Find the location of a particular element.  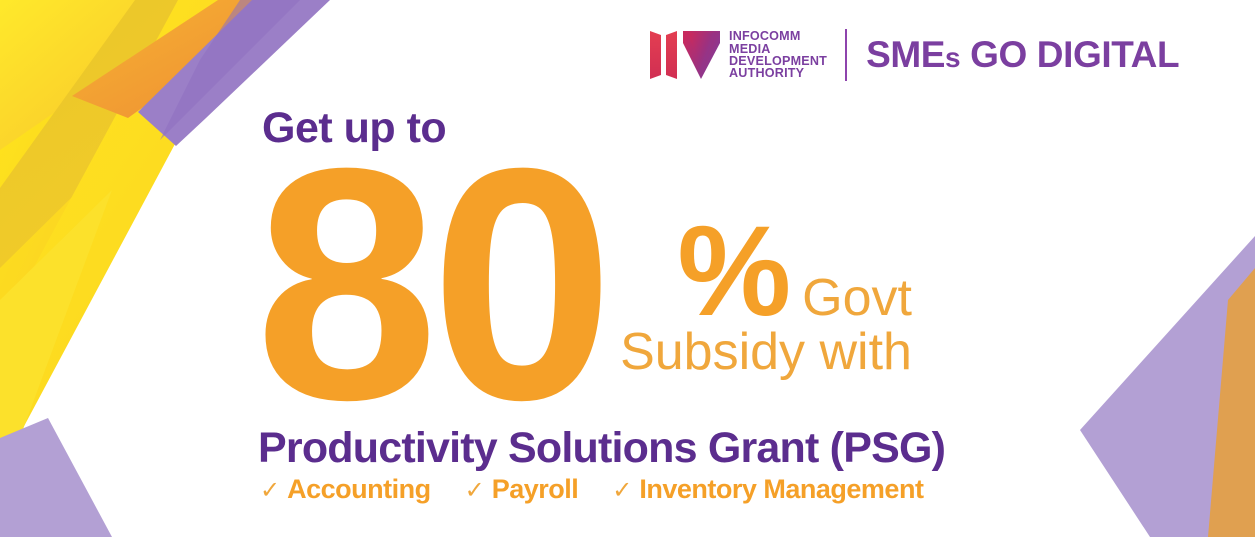

feature-item-accounting: ✓ Accounting is located at coordinates (345, 489).